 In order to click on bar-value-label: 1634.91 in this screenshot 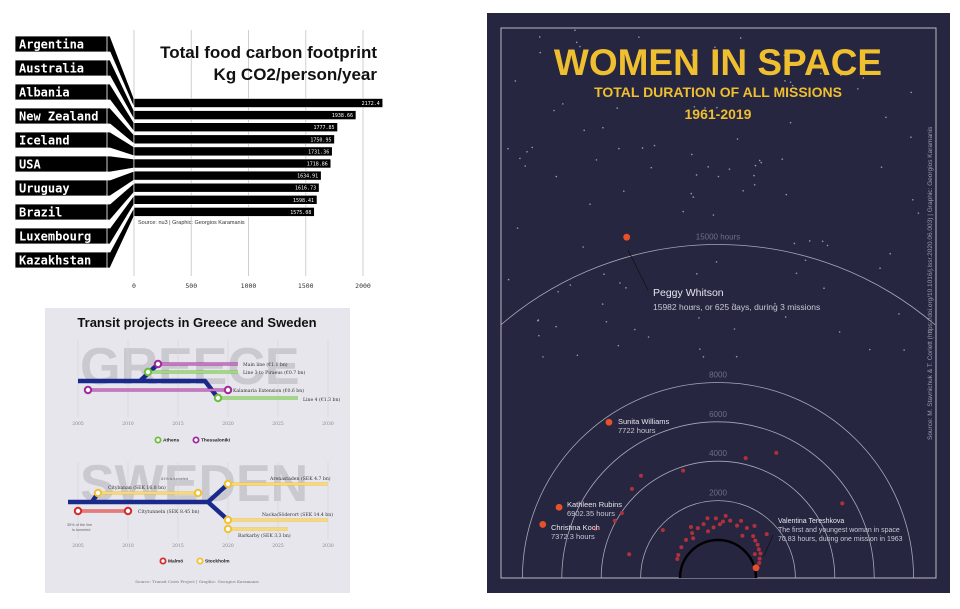, I will do `click(307, 177)`.